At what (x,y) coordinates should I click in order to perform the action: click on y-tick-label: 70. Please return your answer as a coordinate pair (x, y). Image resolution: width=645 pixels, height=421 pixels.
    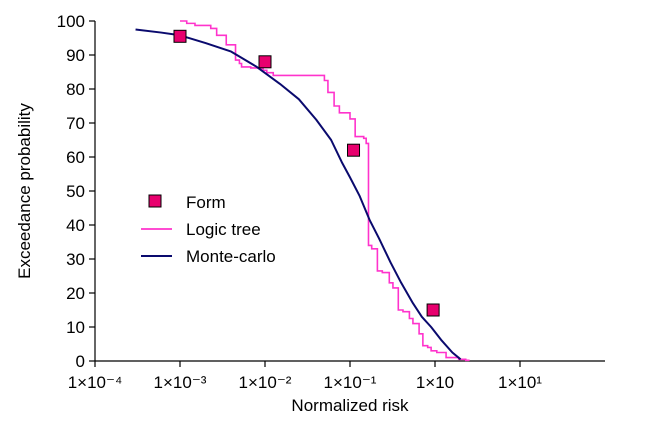
    Looking at the image, I should click on (75, 123).